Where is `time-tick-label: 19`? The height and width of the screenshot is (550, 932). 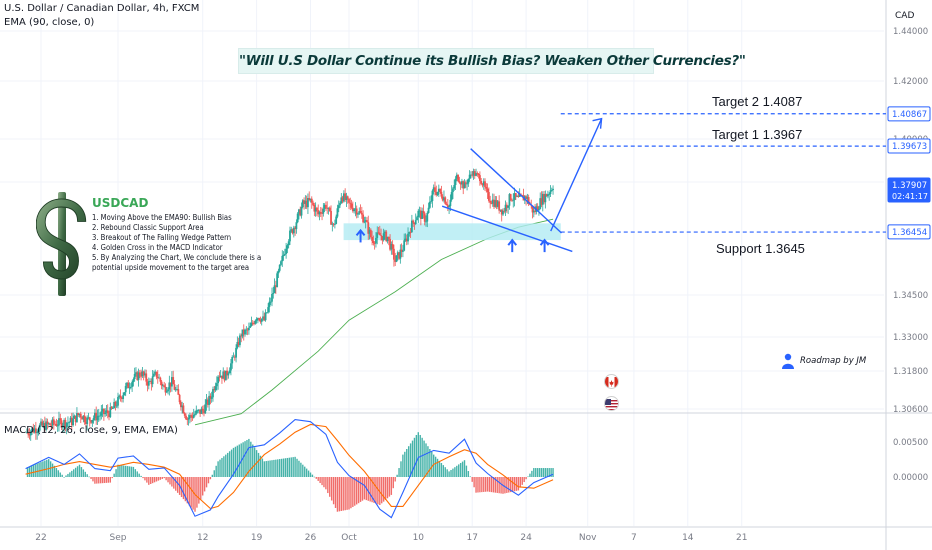 time-tick-label: 19 is located at coordinates (257, 538).